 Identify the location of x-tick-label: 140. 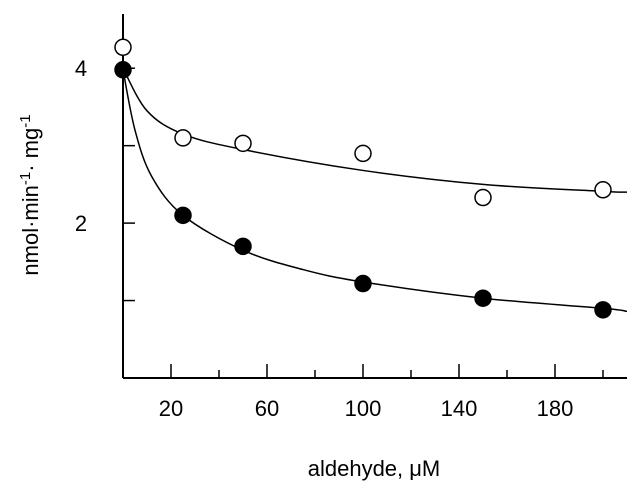
(459, 408).